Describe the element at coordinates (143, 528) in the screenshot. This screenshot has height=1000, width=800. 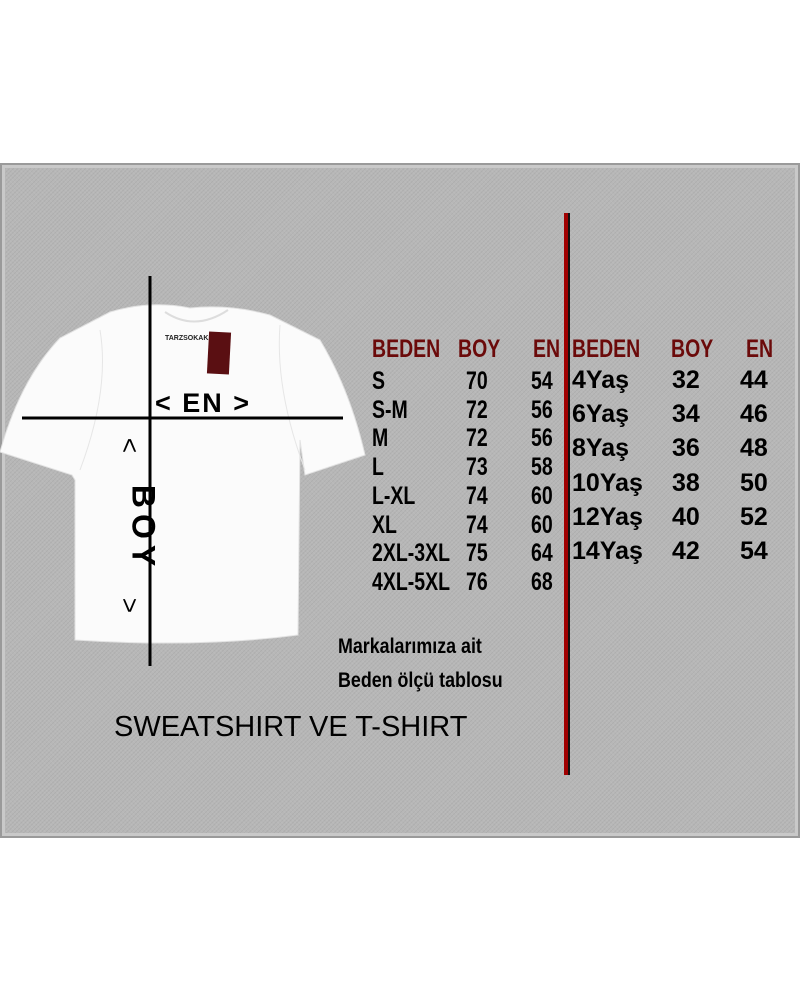
I see `length-label: BOY` at that location.